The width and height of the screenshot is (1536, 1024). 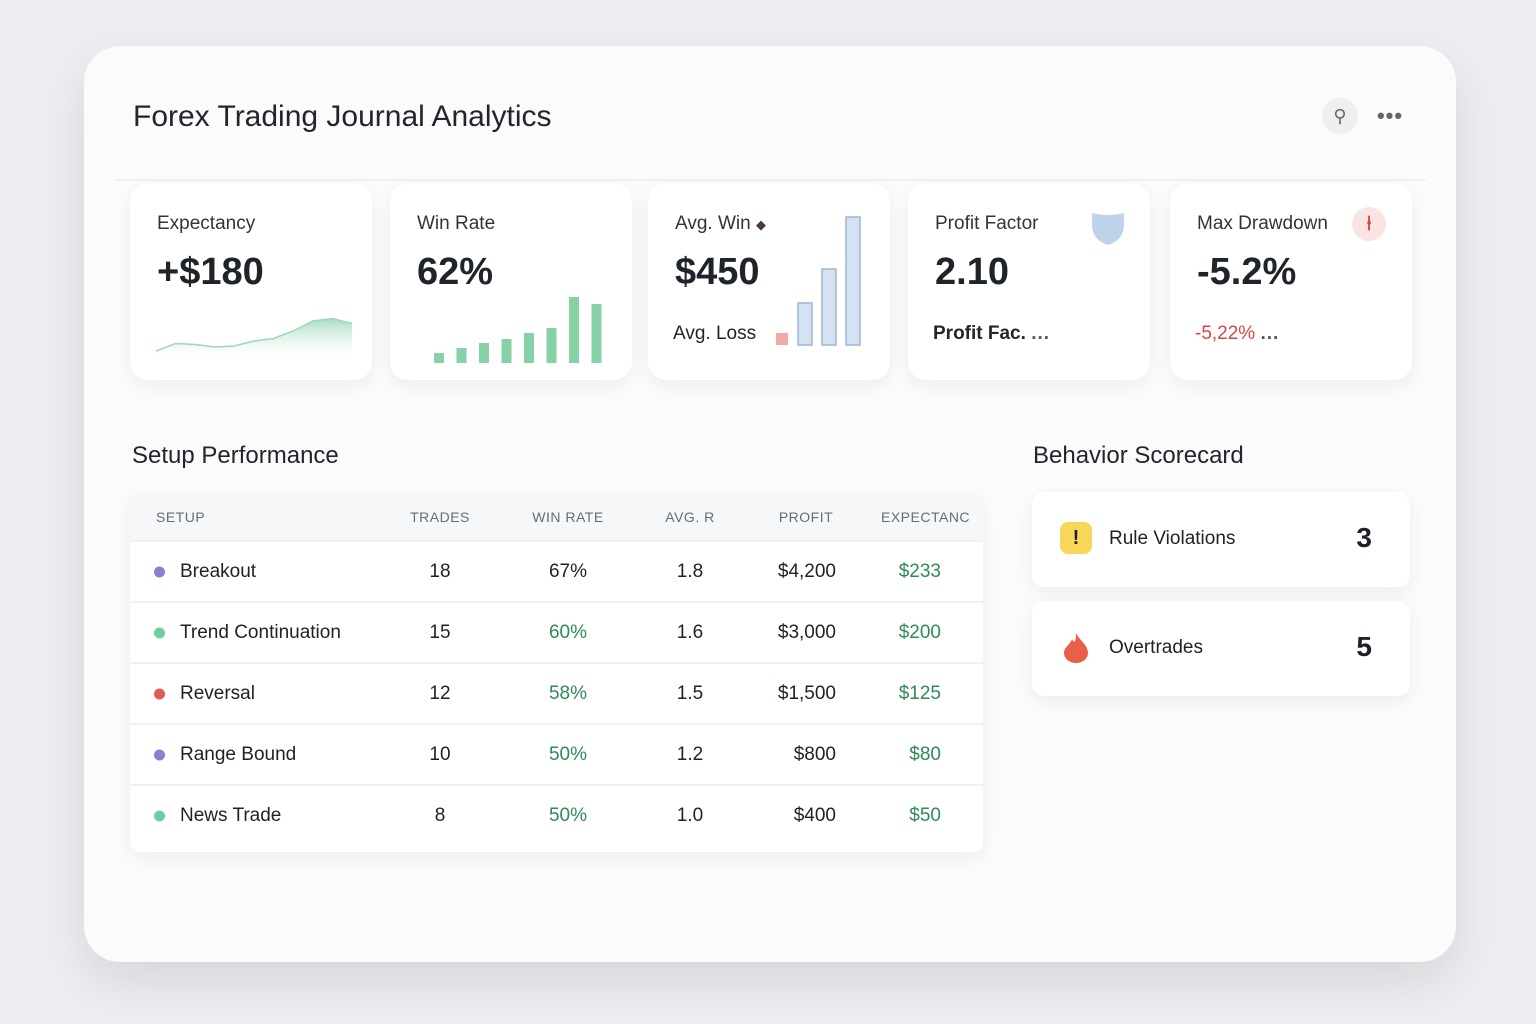 What do you see at coordinates (1390, 115) in the screenshot?
I see `more-icon: •••` at bounding box center [1390, 115].